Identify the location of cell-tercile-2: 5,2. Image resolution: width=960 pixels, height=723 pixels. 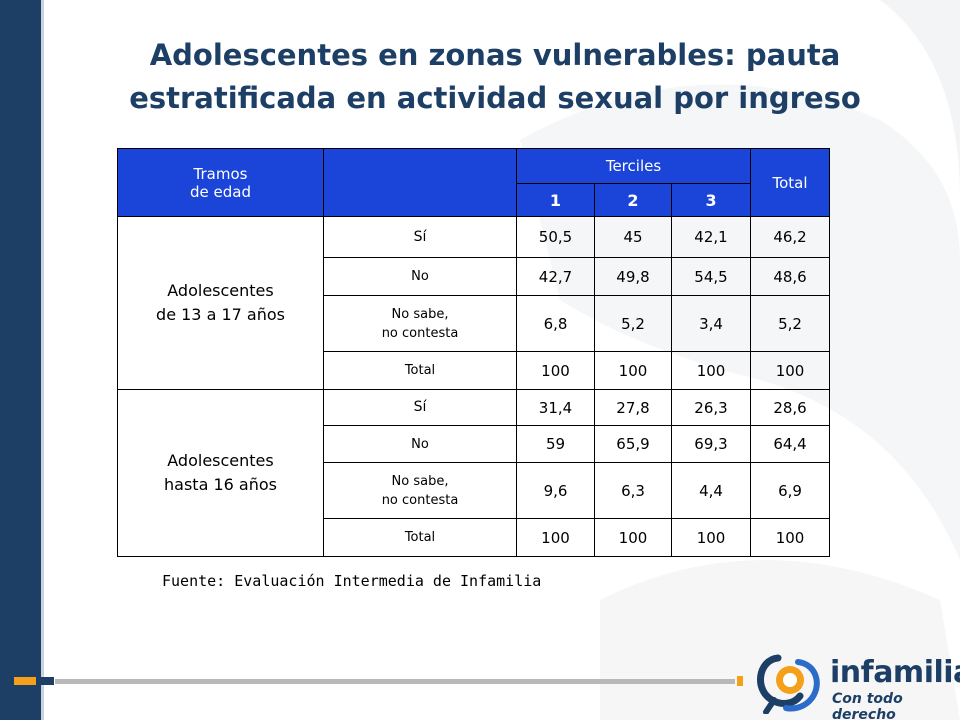
(633, 323).